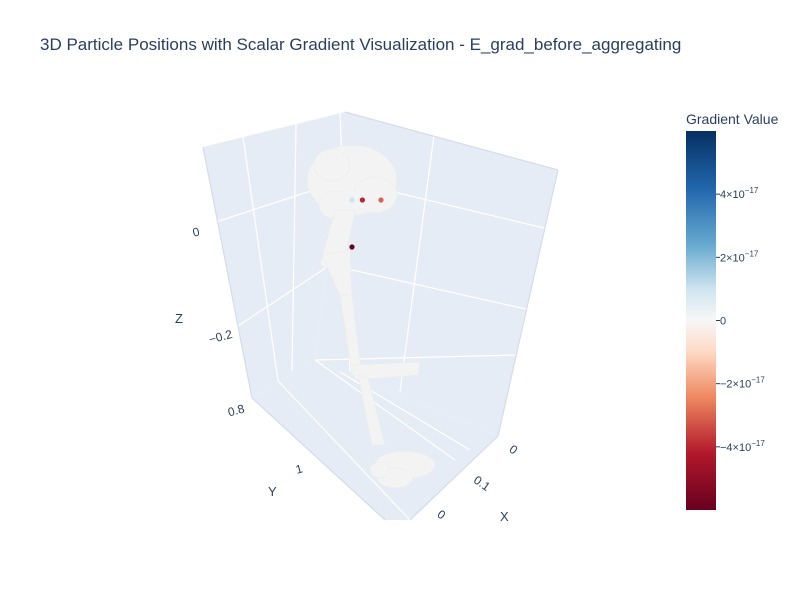 The width and height of the screenshot is (800, 600). Describe the element at coordinates (739, 193) in the screenshot. I see `colorbar-tick-label: 4×10⁻¹⁷` at that location.